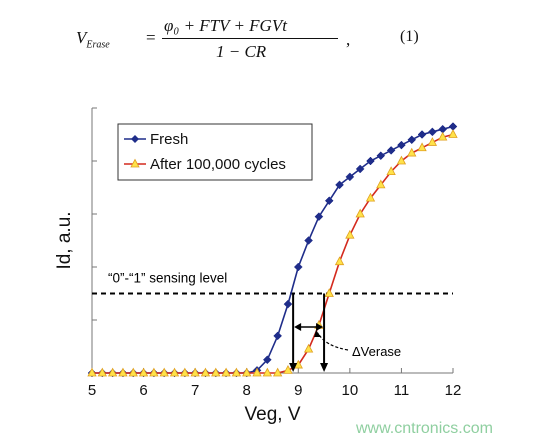  I want to click on y-axis-label: Id, a.u., so click(64, 240).